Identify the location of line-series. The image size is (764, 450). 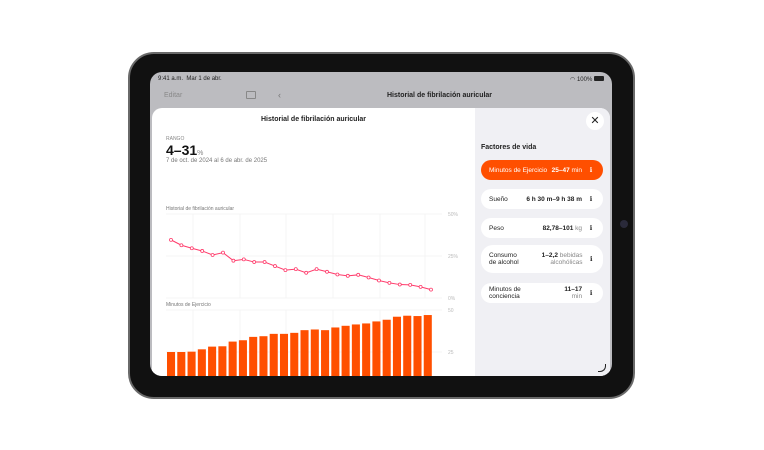
(301, 265).